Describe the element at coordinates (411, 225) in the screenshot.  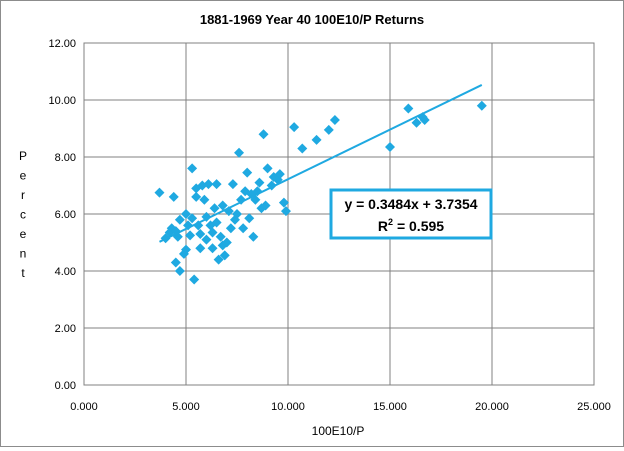
I see `trendline-r-squared: R2 = 0.595` at that location.